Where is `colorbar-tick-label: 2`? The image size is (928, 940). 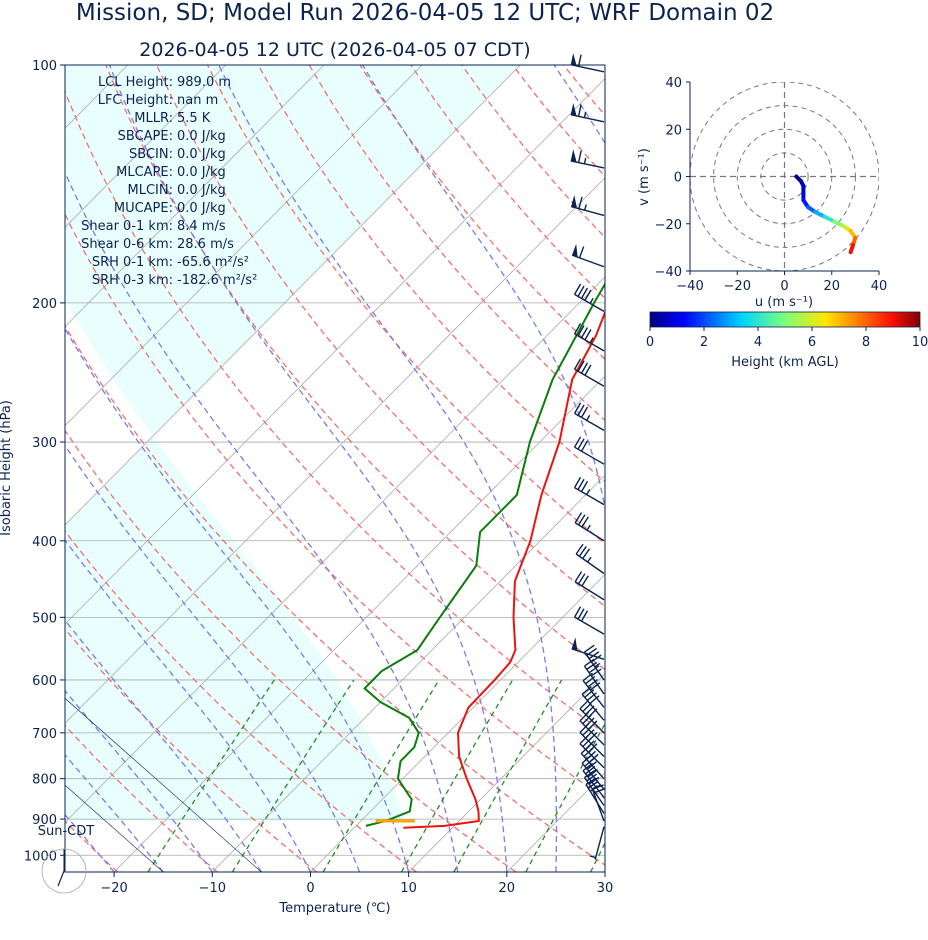
colorbar-tick-label: 2 is located at coordinates (704, 342).